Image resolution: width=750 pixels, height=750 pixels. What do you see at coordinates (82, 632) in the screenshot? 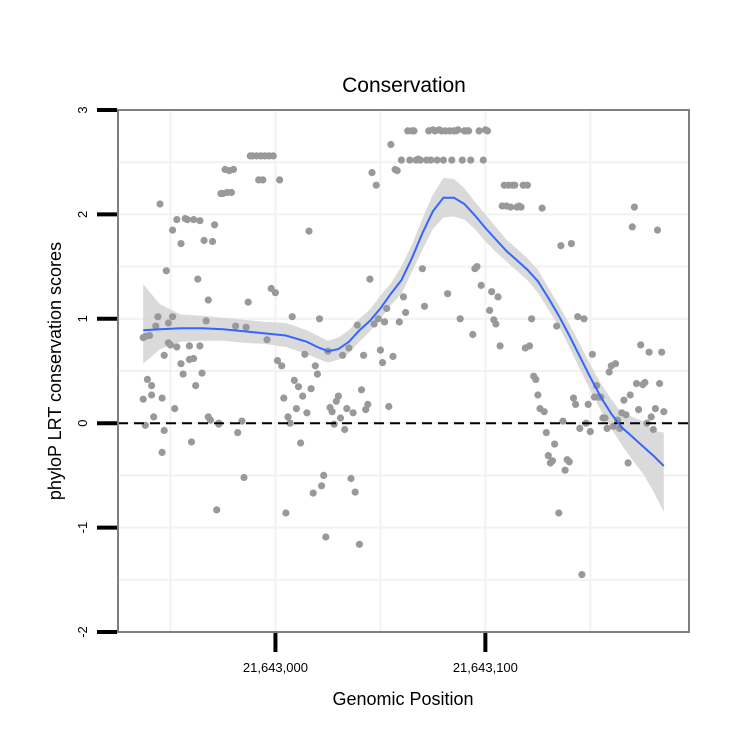
I see `y-tick-label: -2` at bounding box center [82, 632].